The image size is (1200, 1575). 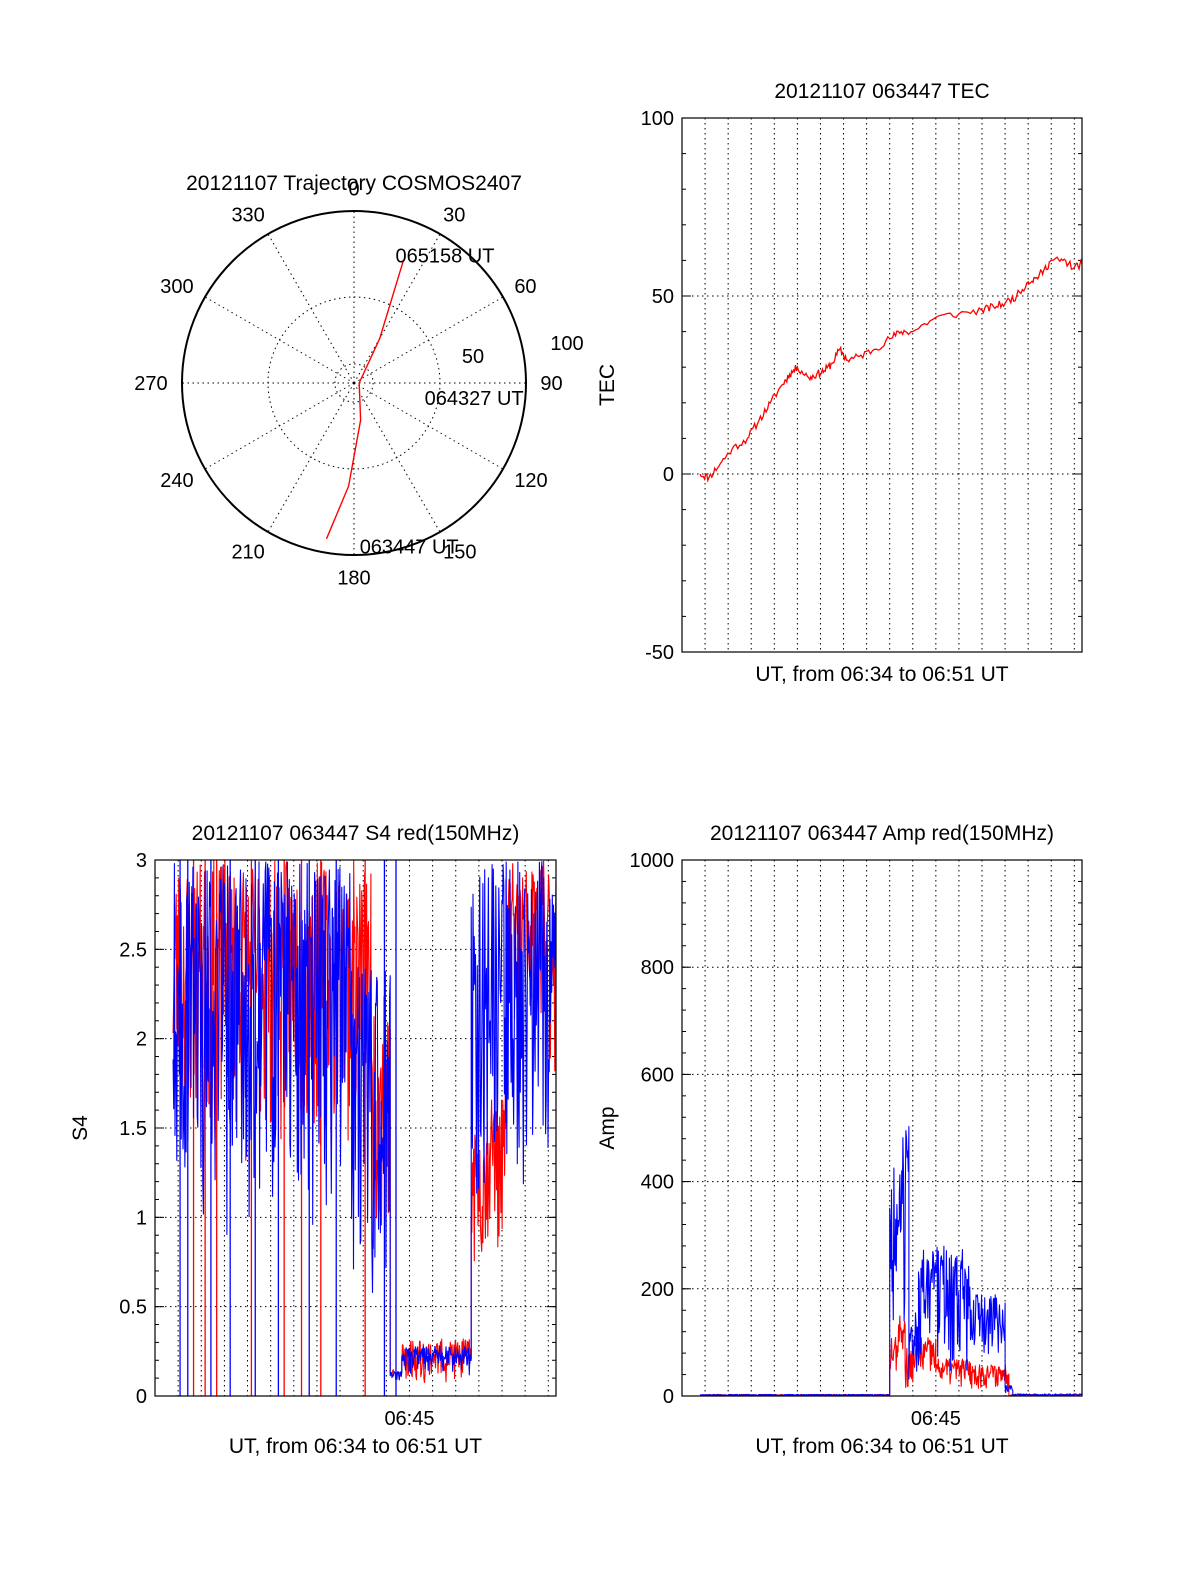 I want to click on trajectory-time-label: 064327 UT, so click(x=474, y=399).